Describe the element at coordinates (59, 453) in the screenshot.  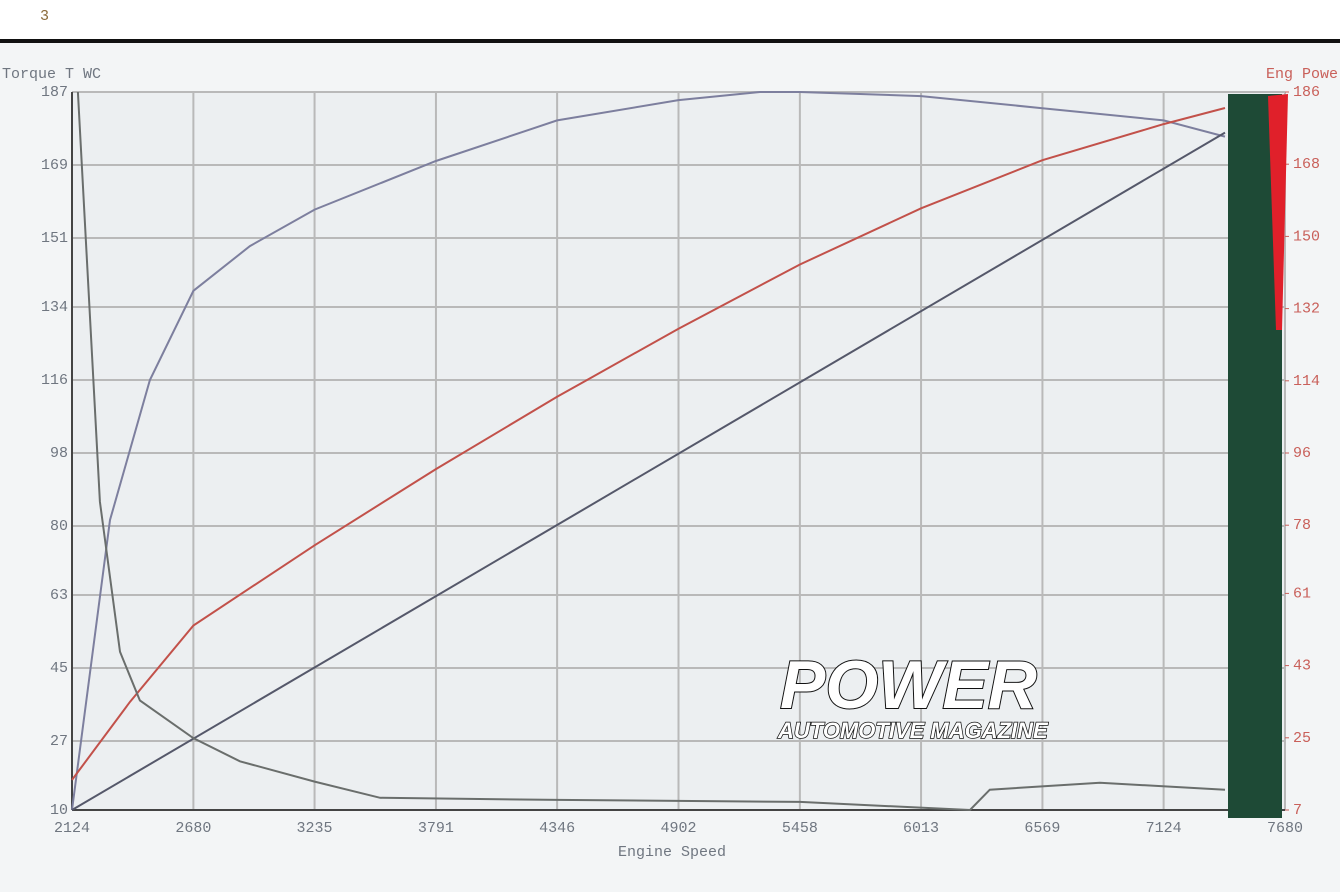
I see `y-tick-label: 98` at that location.